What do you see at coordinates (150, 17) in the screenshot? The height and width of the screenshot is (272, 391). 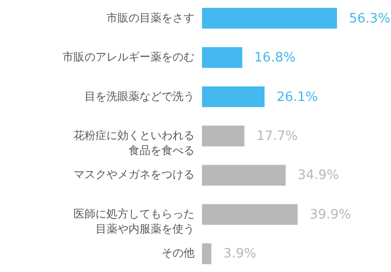 I see `y-tick-label: 市販の目薬をさす` at bounding box center [150, 17].